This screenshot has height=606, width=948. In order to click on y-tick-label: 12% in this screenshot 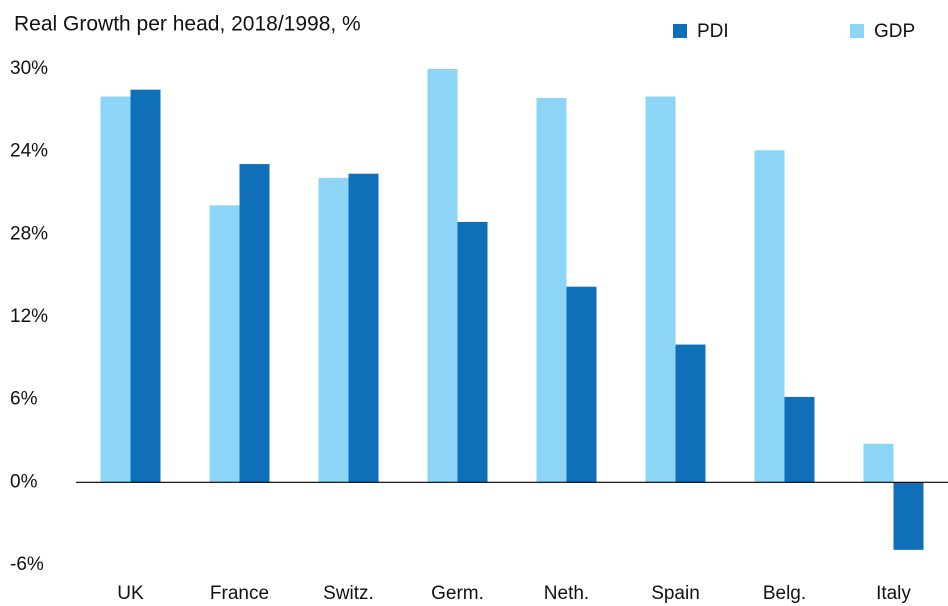, I will do `click(29, 316)`.